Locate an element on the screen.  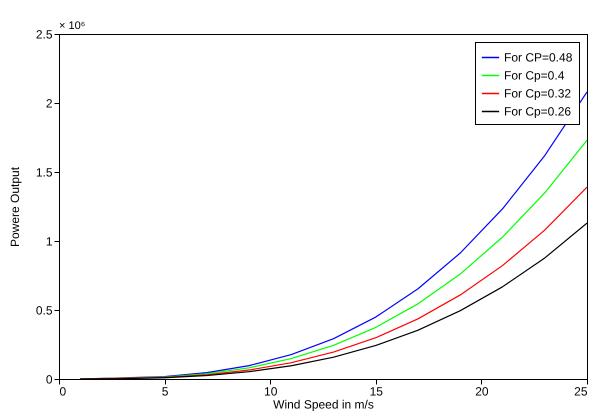
y-axis-title: Powere Output is located at coordinates (15, 207).